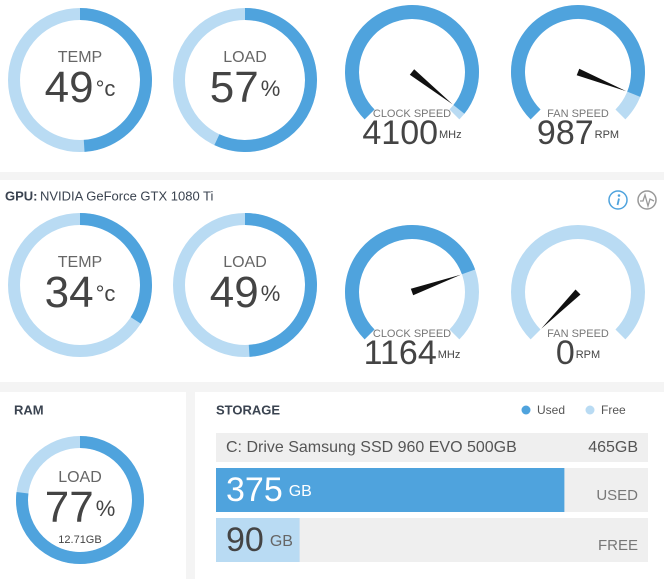 The height and width of the screenshot is (579, 664). Describe the element at coordinates (400, 353) in the screenshot. I see `gauge-value: 1164` at that location.